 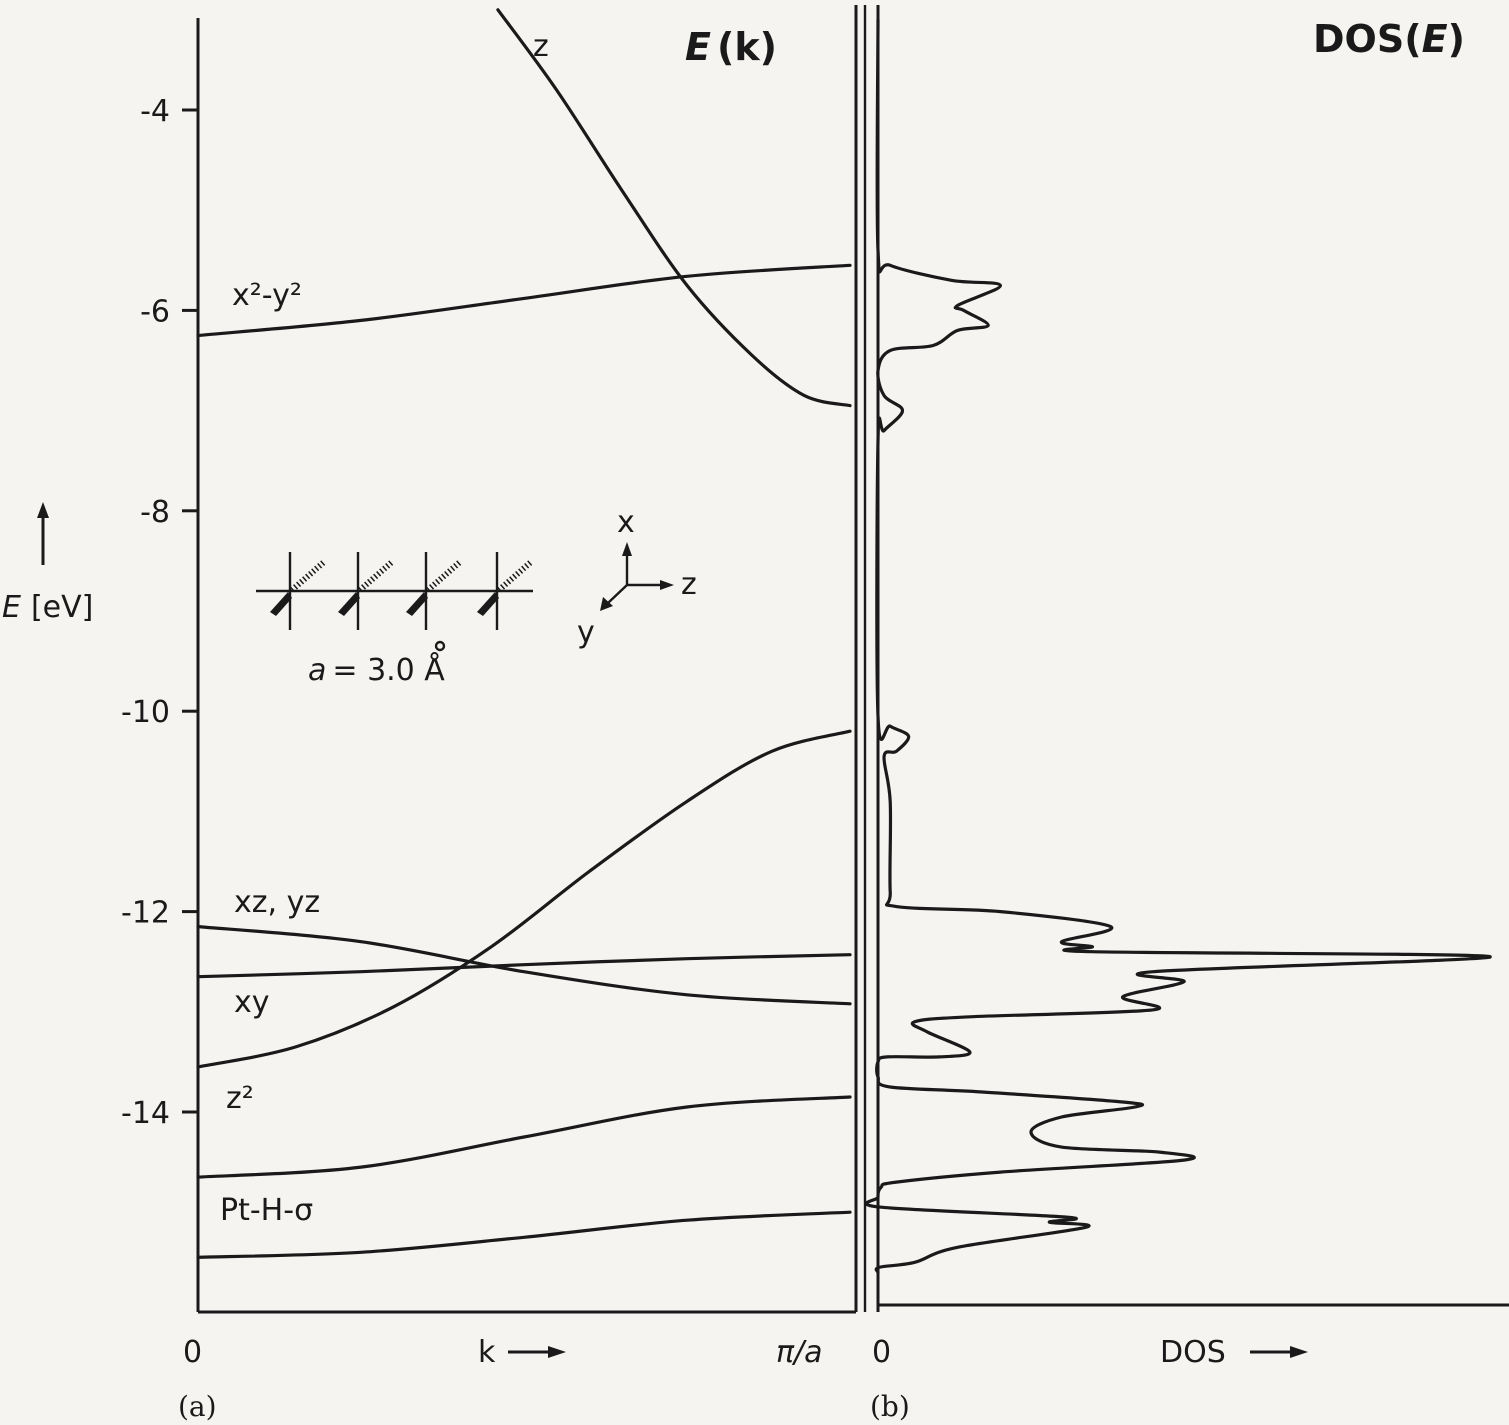 I want to click on panel-label-b: (b), so click(x=890, y=1406).